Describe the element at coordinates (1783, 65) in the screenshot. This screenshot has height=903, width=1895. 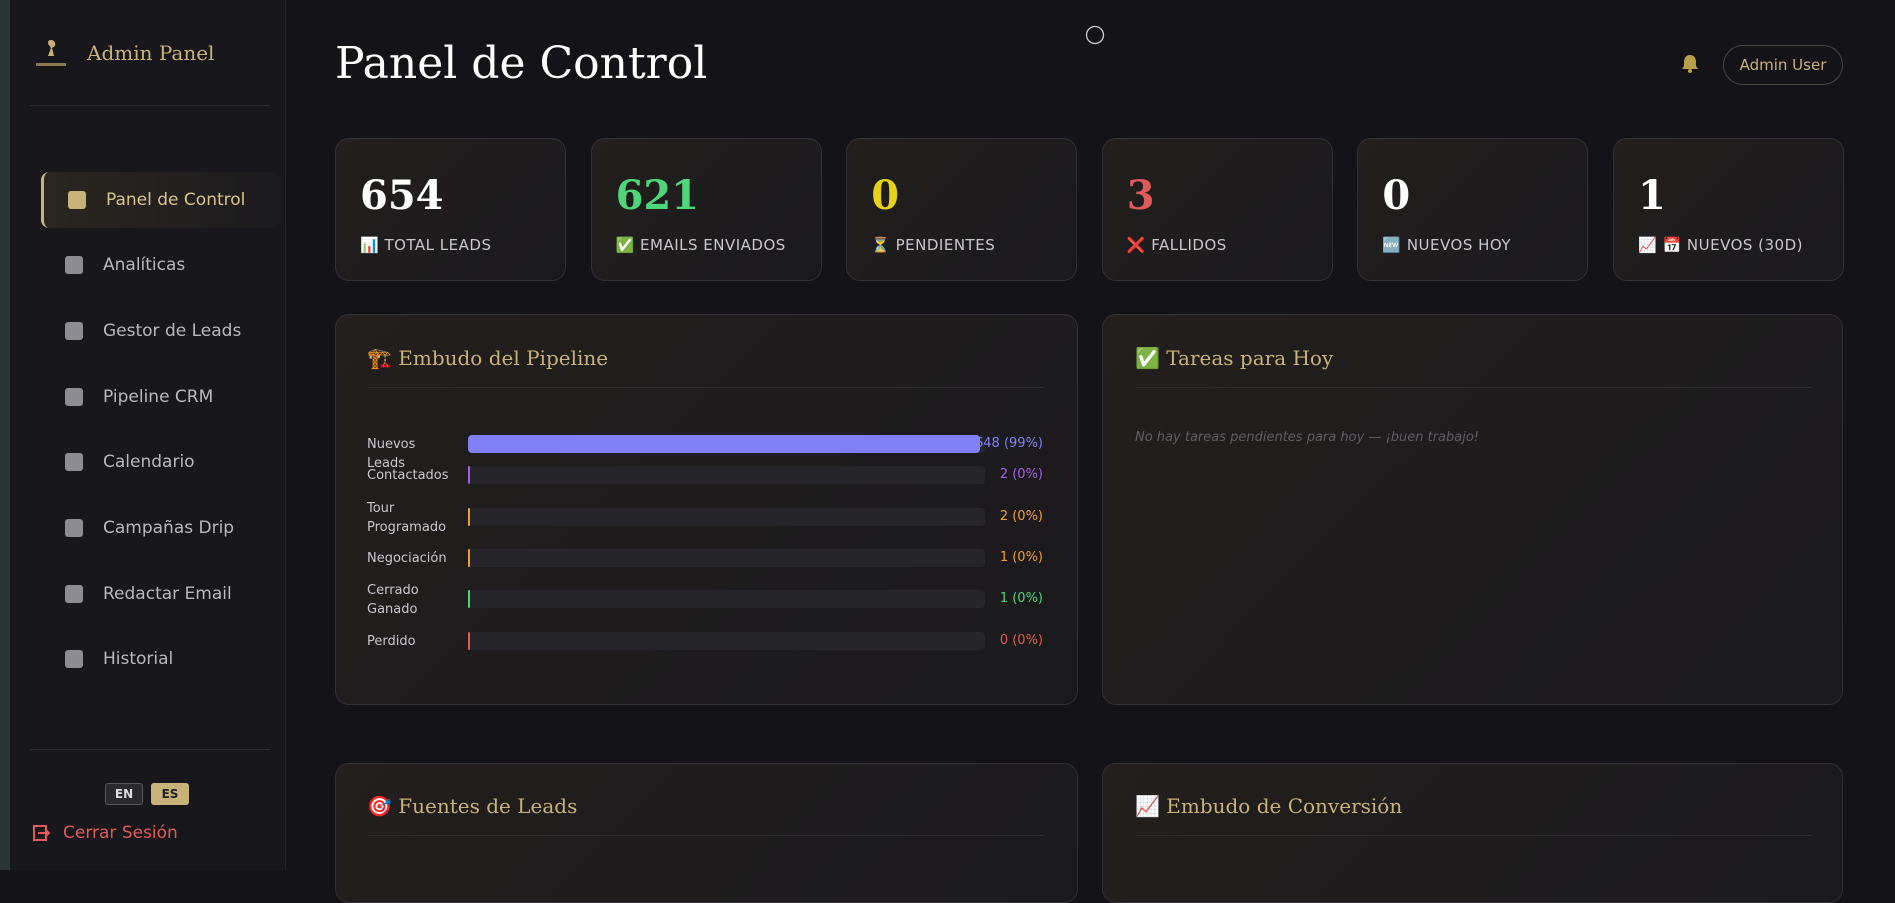
I see `user-button: Admin User` at that location.